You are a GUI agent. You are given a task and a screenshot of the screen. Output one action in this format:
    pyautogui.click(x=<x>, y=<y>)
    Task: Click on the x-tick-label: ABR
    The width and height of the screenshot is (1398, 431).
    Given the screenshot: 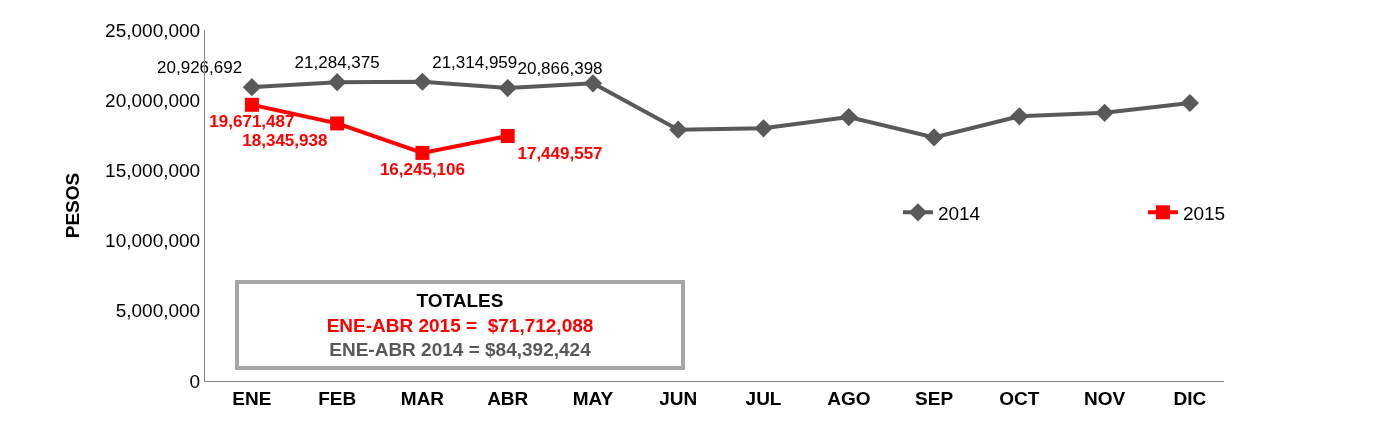 What is the action you would take?
    pyautogui.click(x=508, y=398)
    